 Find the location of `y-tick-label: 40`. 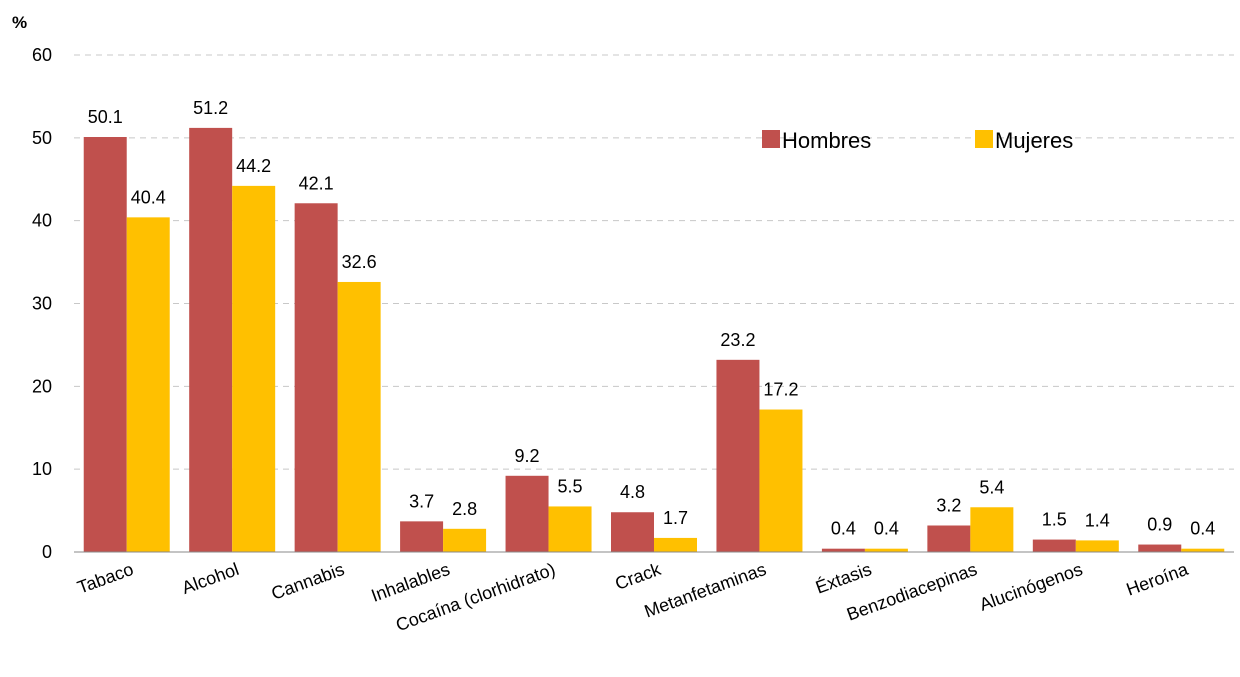

y-tick-label: 40 is located at coordinates (42, 221).